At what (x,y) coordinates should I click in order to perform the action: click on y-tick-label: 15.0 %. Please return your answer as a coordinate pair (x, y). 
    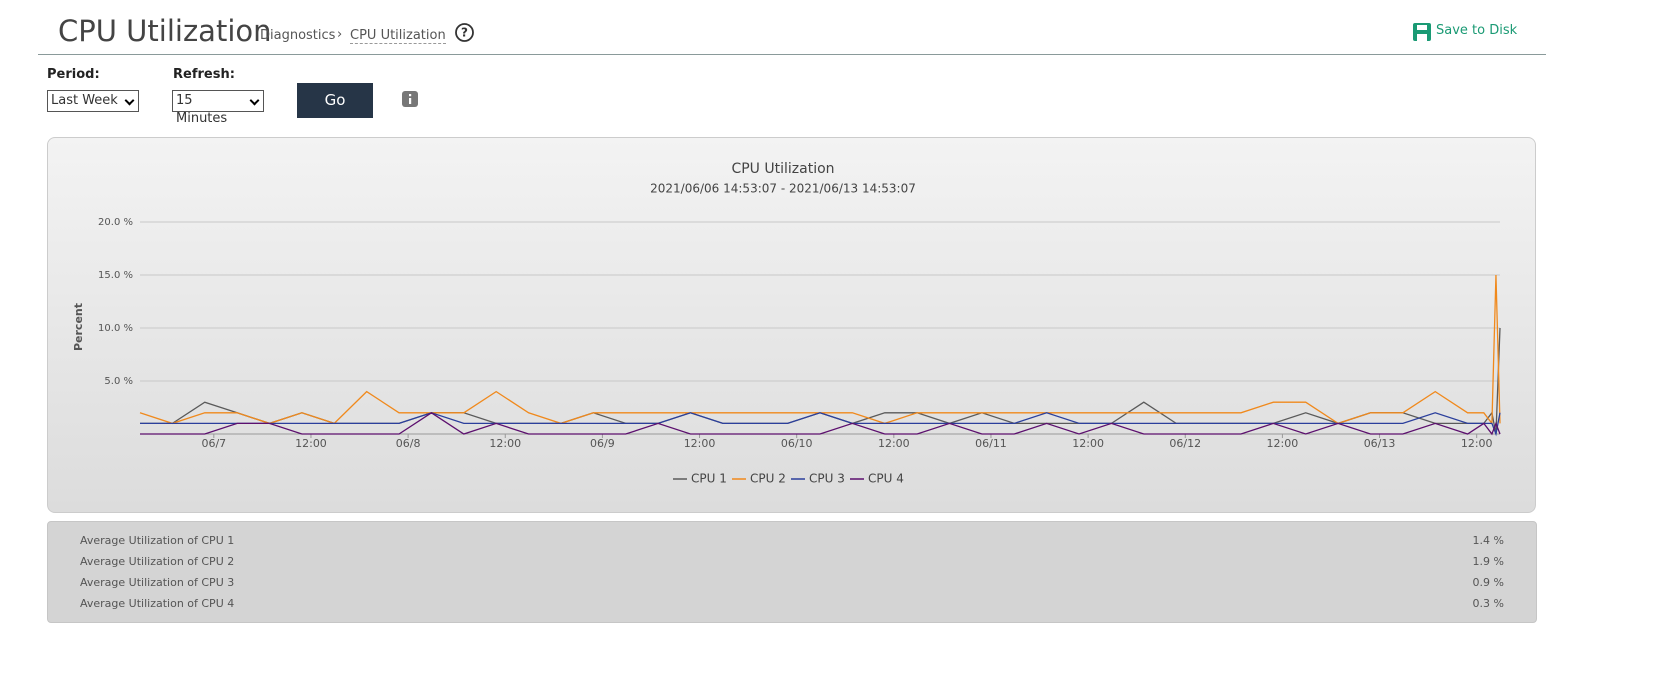
    Looking at the image, I should click on (115, 275).